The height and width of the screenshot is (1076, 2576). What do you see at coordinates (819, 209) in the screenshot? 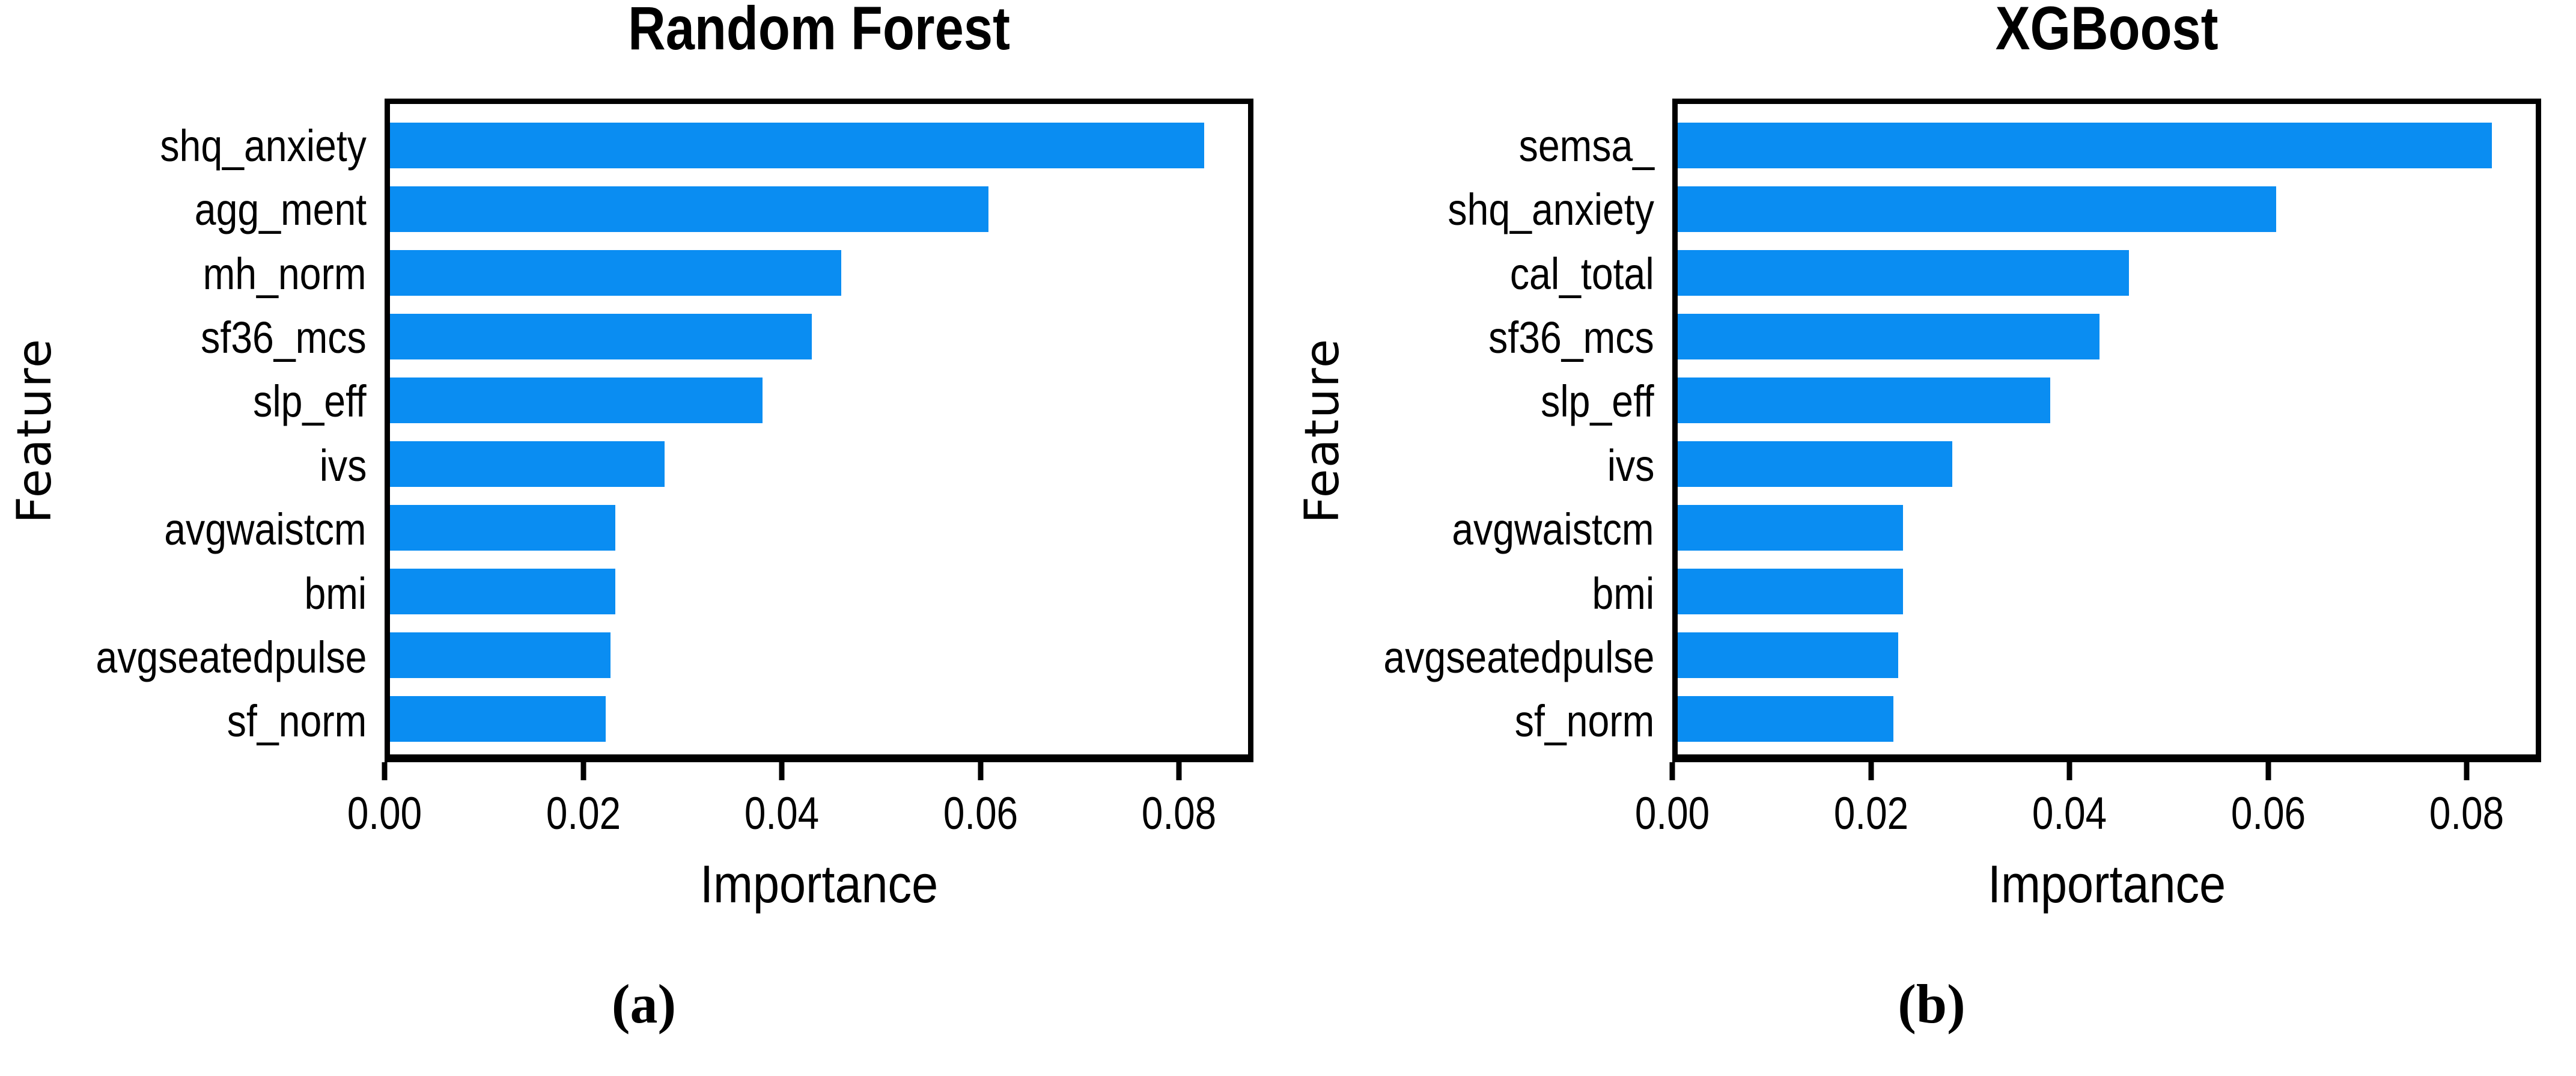
I see `bar-row-agg_ment` at bounding box center [819, 209].